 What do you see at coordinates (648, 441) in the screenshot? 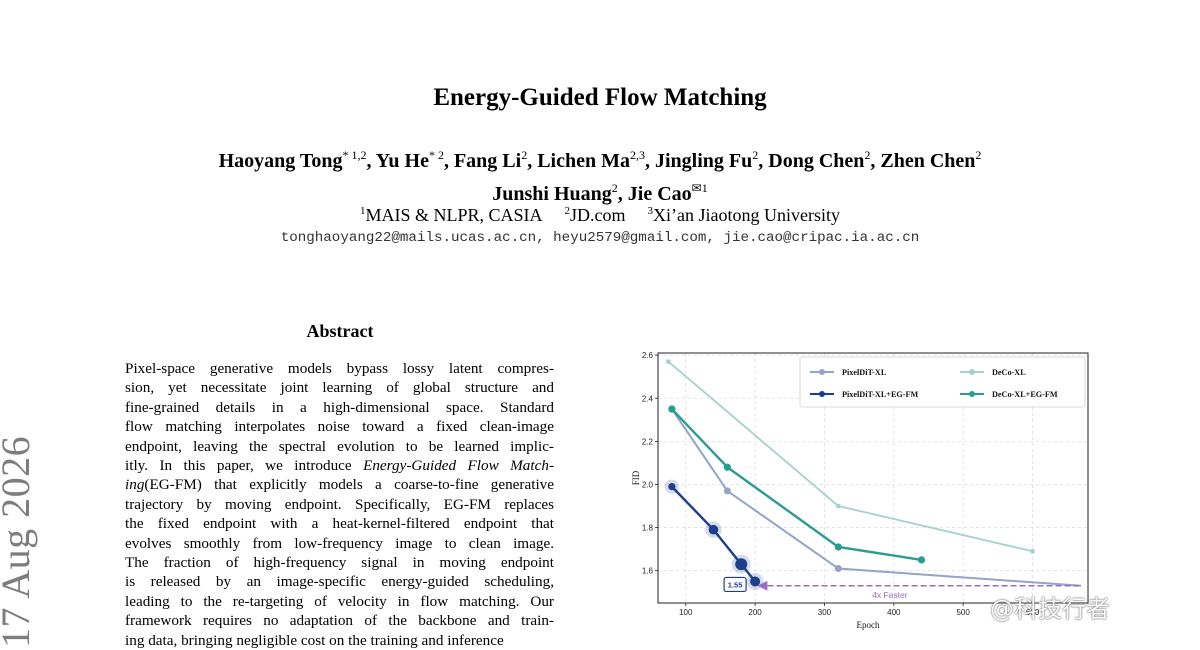
I see `y-tick-label: 2.2` at bounding box center [648, 441].